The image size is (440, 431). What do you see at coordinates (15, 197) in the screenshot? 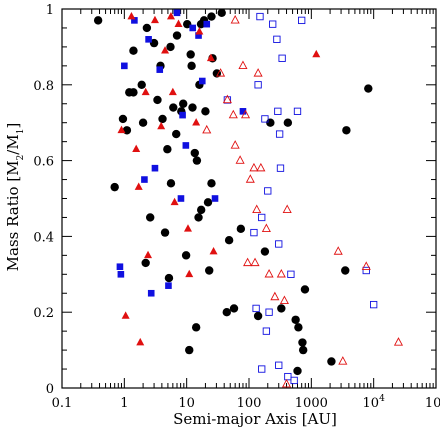
I see `y-axis-label: Mass Ratio [M2/M1]` at bounding box center [15, 197].